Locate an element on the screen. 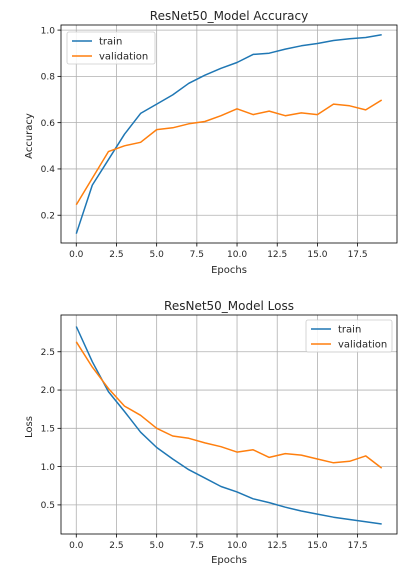 This screenshot has height=575, width=415. y-axis-label: Accuracy is located at coordinates (29, 136).